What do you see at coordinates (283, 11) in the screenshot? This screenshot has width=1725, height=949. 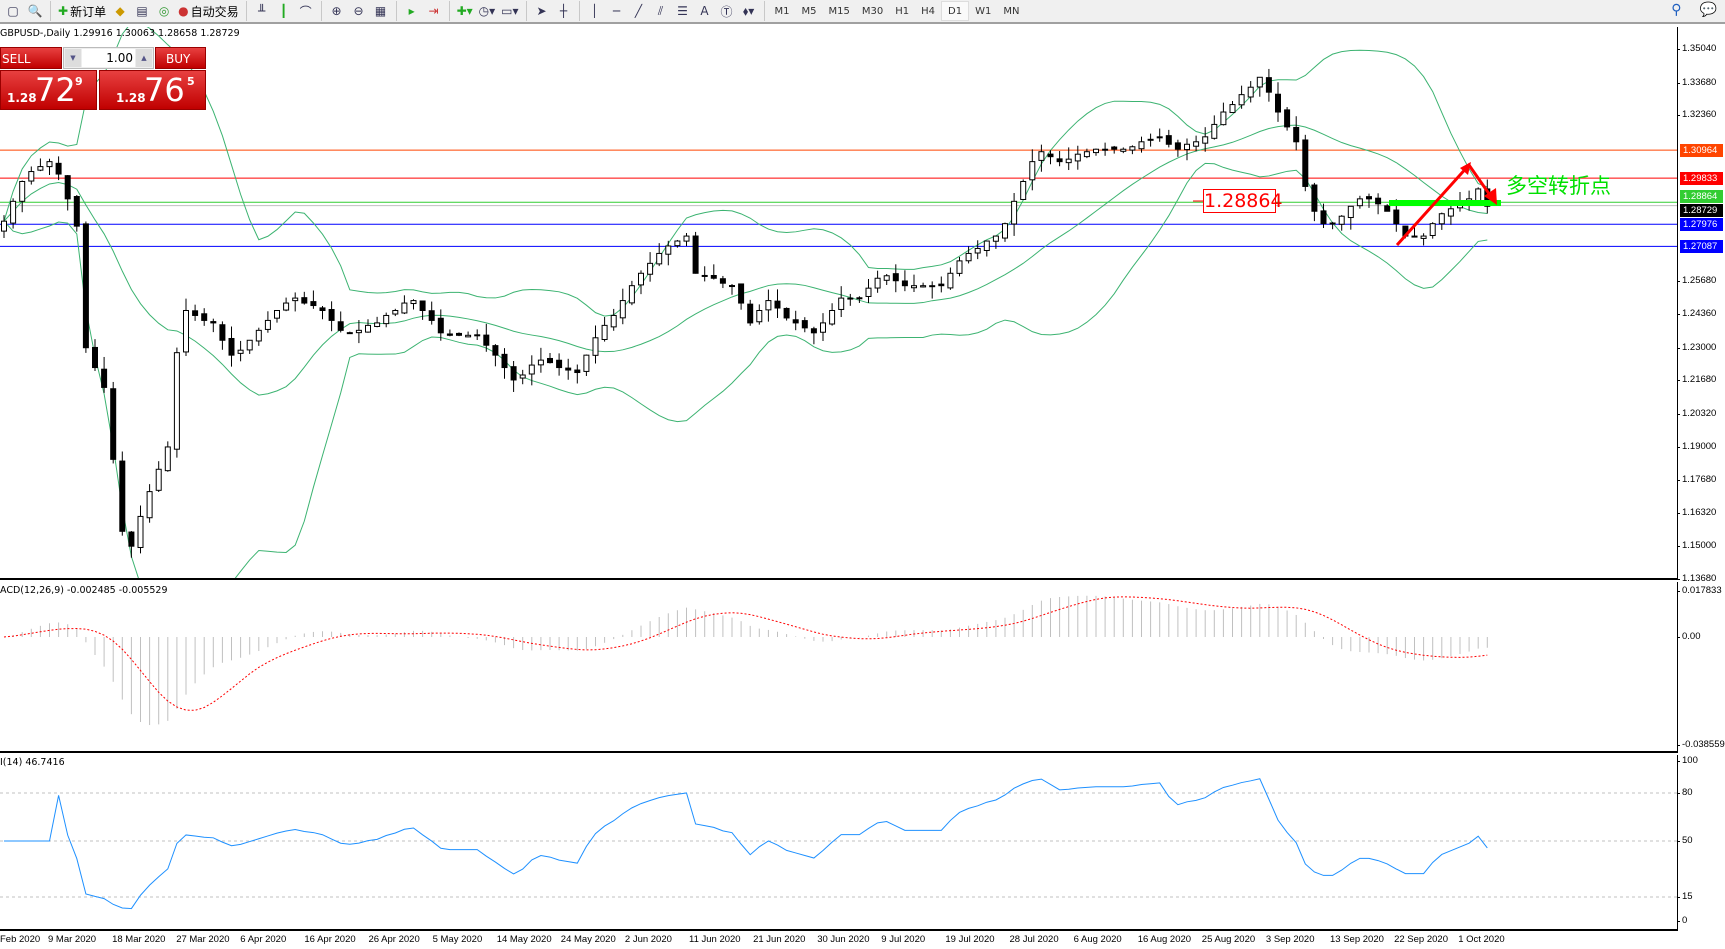 I see `candlestick-icon: ┃` at bounding box center [283, 11].